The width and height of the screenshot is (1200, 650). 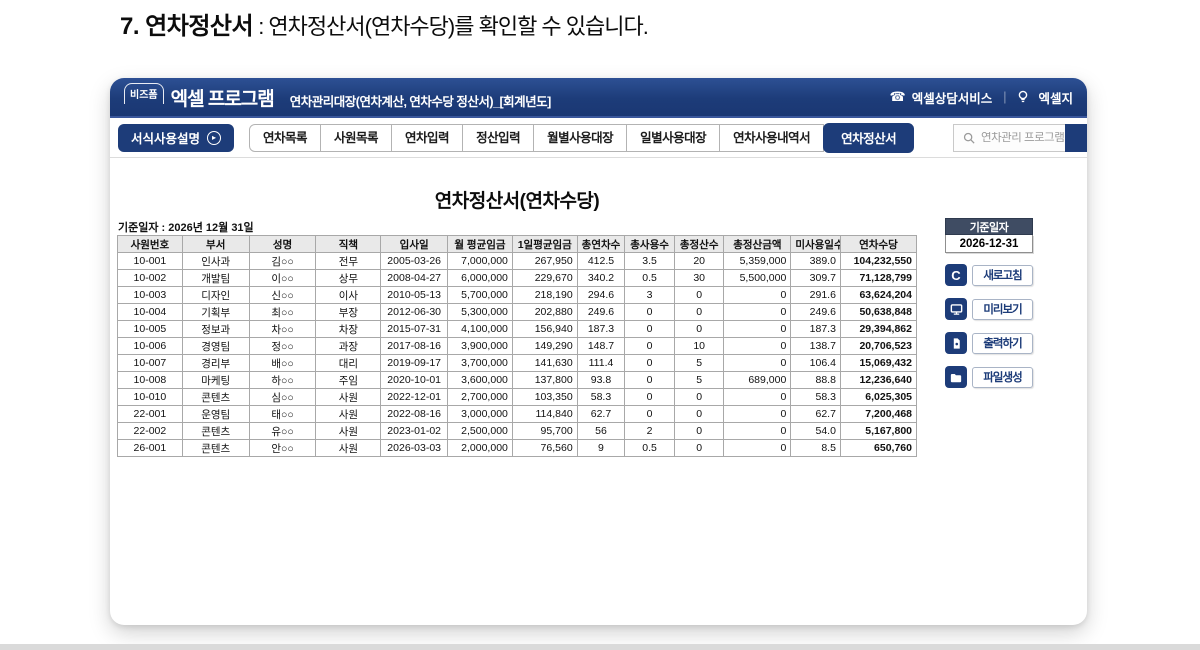 I want to click on monitor-icon, so click(x=956, y=309).